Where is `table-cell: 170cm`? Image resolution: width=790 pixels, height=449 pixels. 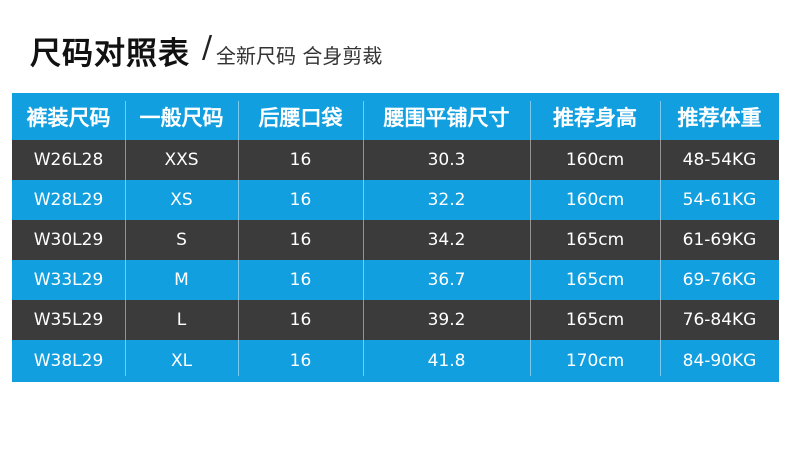 table-cell: 170cm is located at coordinates (595, 361).